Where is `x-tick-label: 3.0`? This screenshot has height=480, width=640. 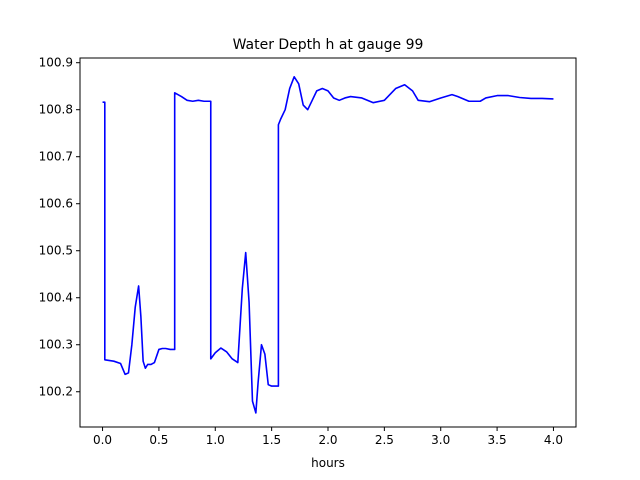
x-tick-label: 3.0 is located at coordinates (440, 440).